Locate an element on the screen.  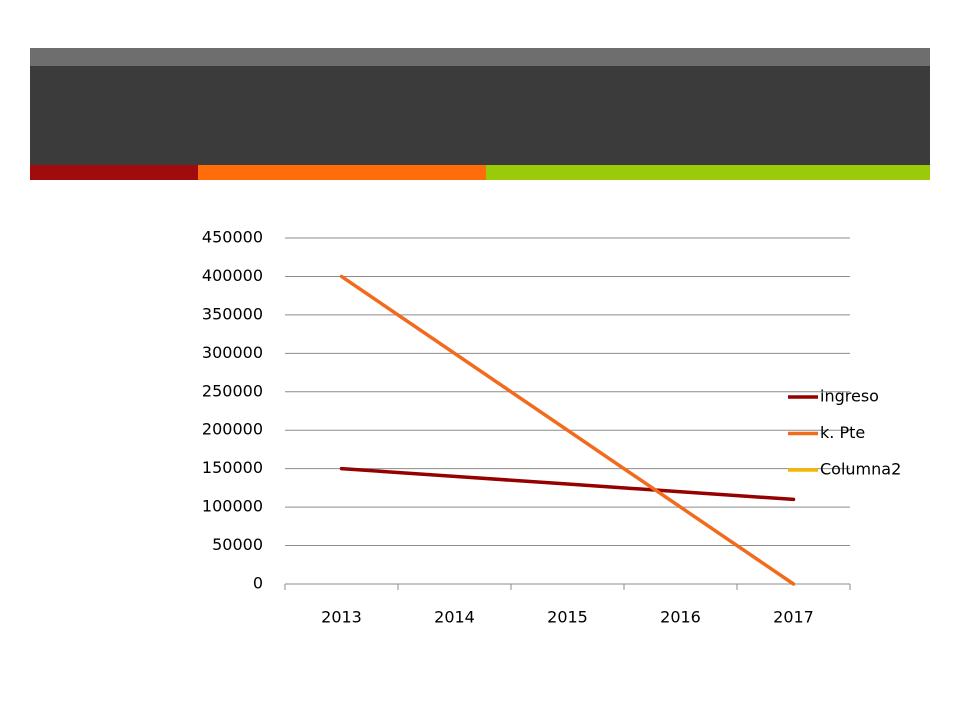
x-tick-label: 2013 is located at coordinates (341, 617).